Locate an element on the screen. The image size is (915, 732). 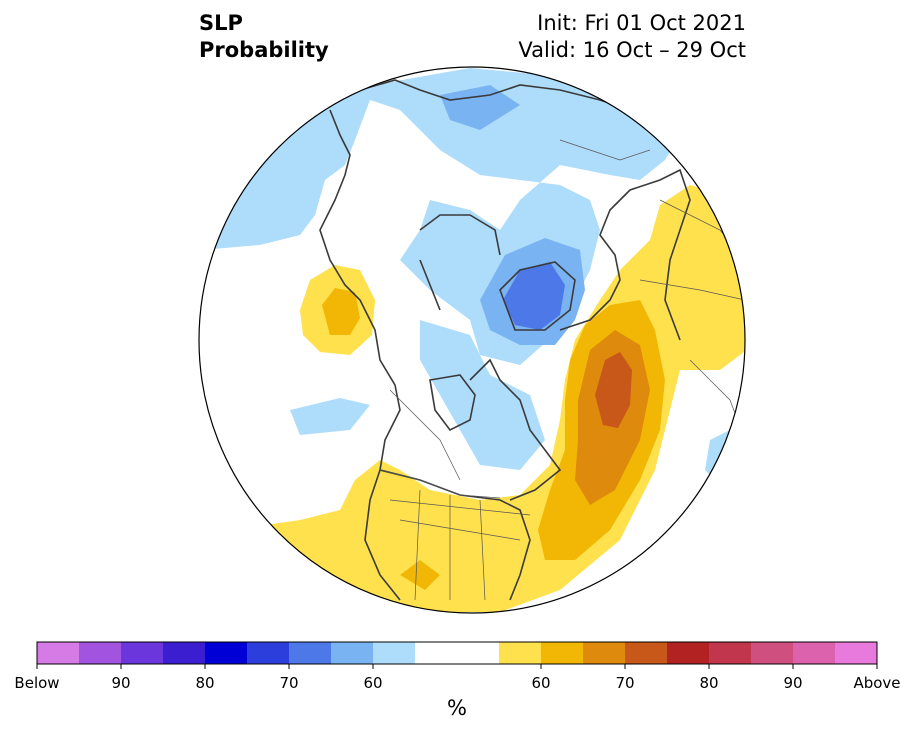
colorbar-tick-label: Below is located at coordinates (37, 683).